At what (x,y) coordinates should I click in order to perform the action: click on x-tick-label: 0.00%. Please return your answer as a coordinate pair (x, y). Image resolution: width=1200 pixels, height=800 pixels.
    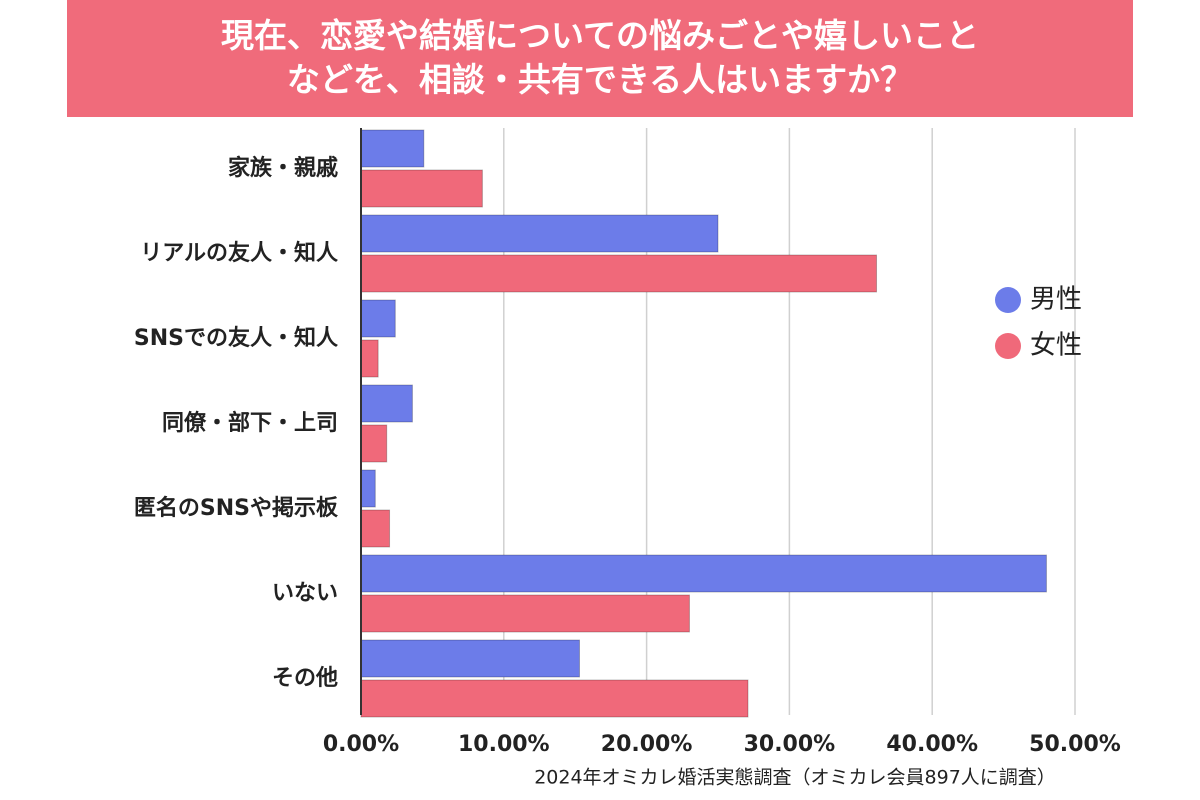
    Looking at the image, I should click on (361, 744).